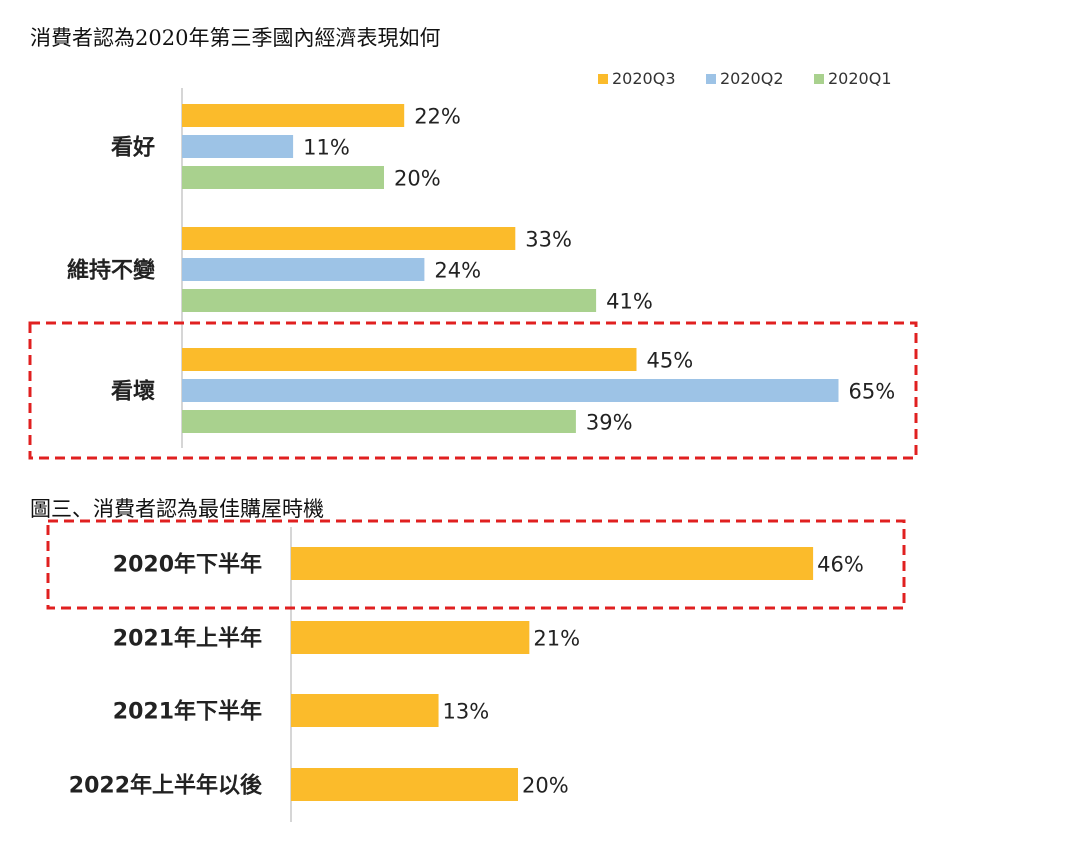 This screenshot has height=861, width=1080. Describe the element at coordinates (166, 786) in the screenshot. I see `chart2-category-label: 2022年上半年以後` at that location.